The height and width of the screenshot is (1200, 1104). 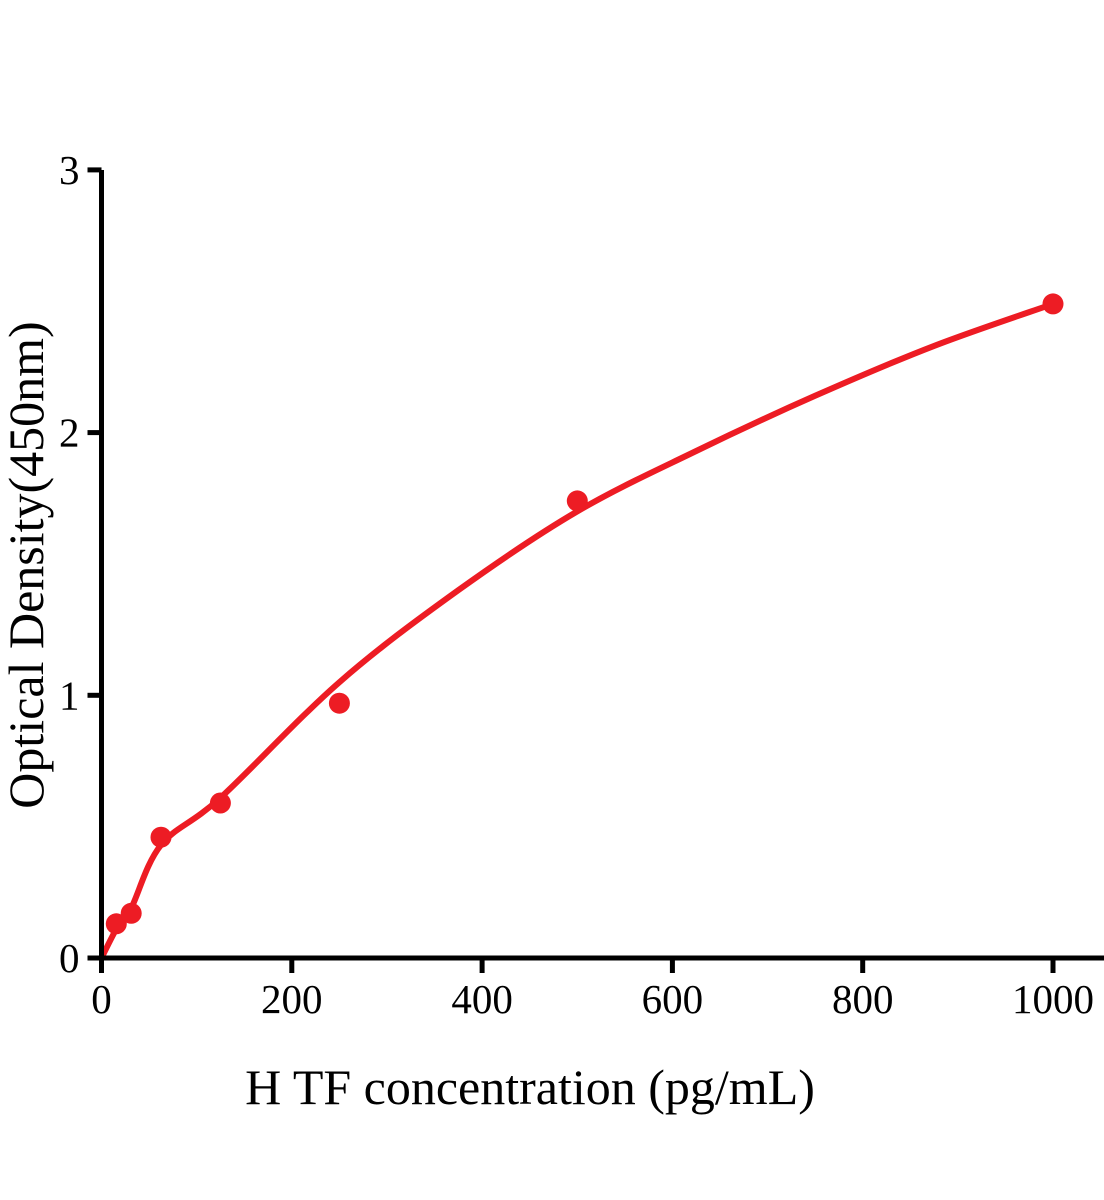 What do you see at coordinates (69, 170) in the screenshot?
I see `y-tick-label: 3` at bounding box center [69, 170].